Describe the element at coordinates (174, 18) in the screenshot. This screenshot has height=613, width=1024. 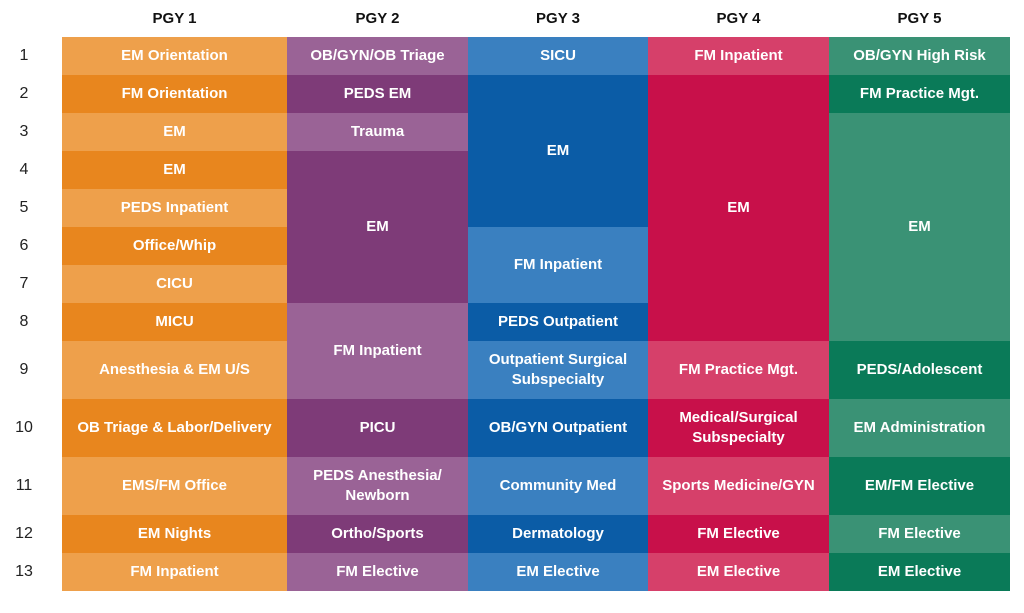
I see `column-header-pgy1: PGY 1` at that location.